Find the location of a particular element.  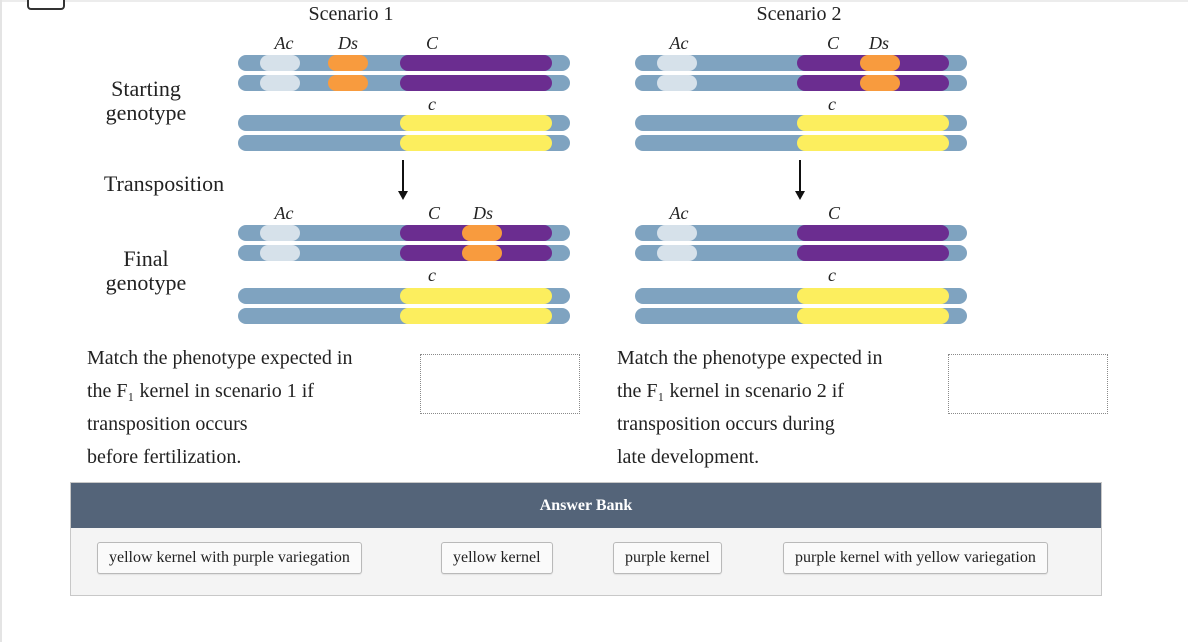

s1-final-top-chromatid-a is located at coordinates (404, 233).